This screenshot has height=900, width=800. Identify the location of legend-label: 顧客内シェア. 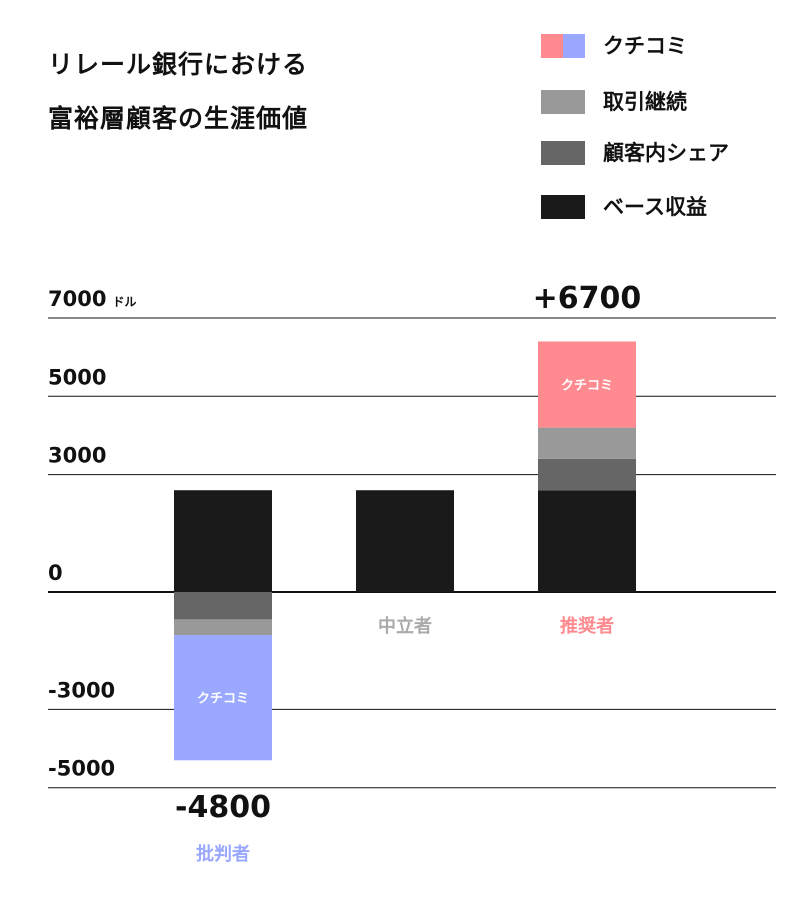
(666, 153).